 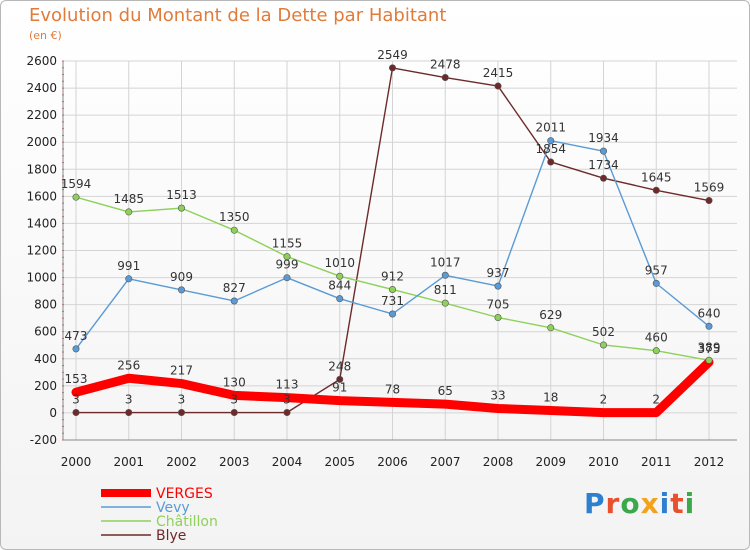 I want to click on data-label-blye: 2549, so click(x=392, y=55).